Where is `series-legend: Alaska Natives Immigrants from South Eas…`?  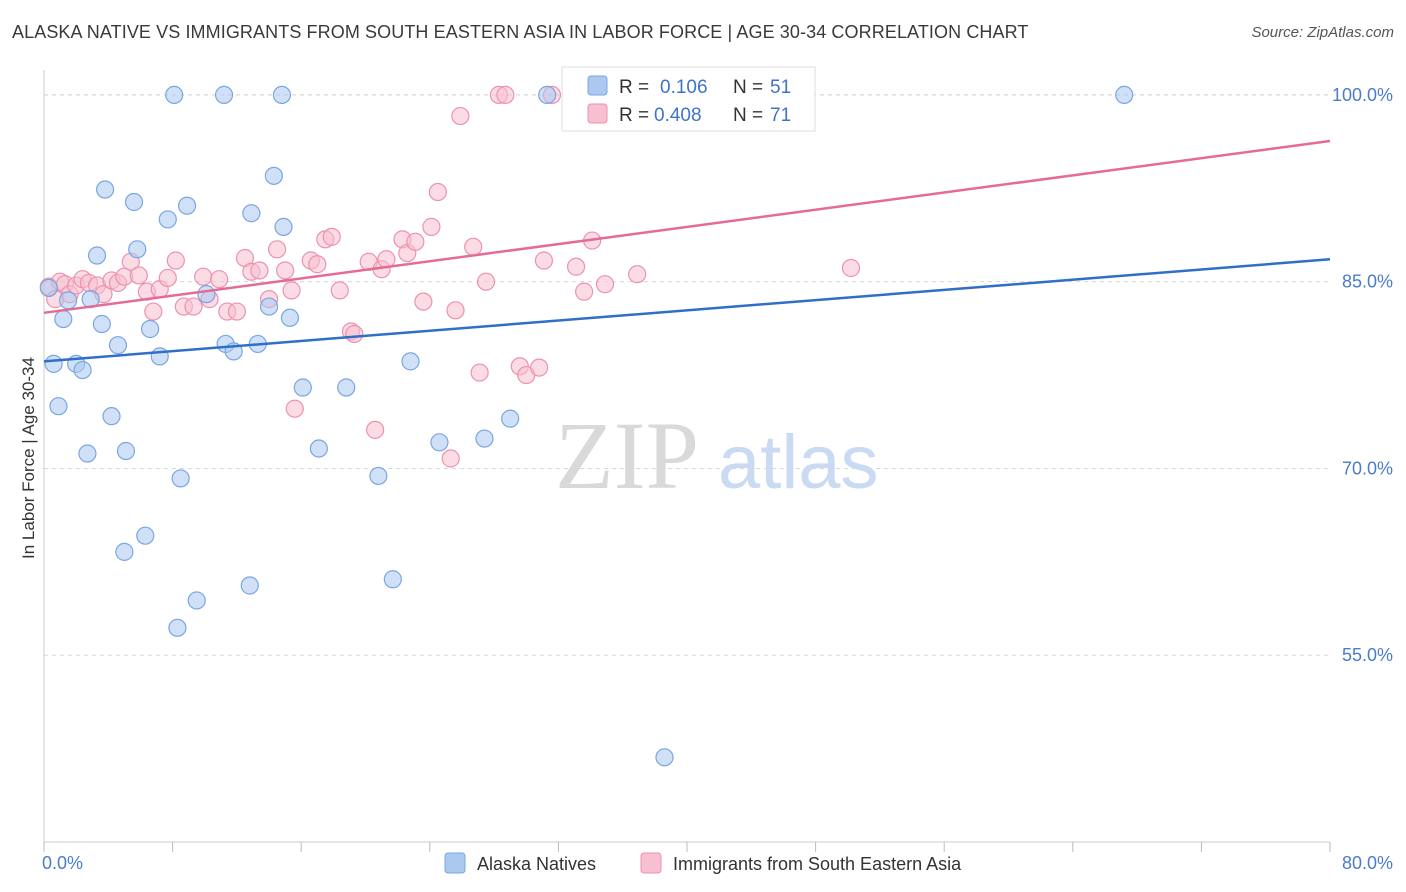 series-legend: Alaska Natives Immigrants from South Eas… is located at coordinates (703, 863).